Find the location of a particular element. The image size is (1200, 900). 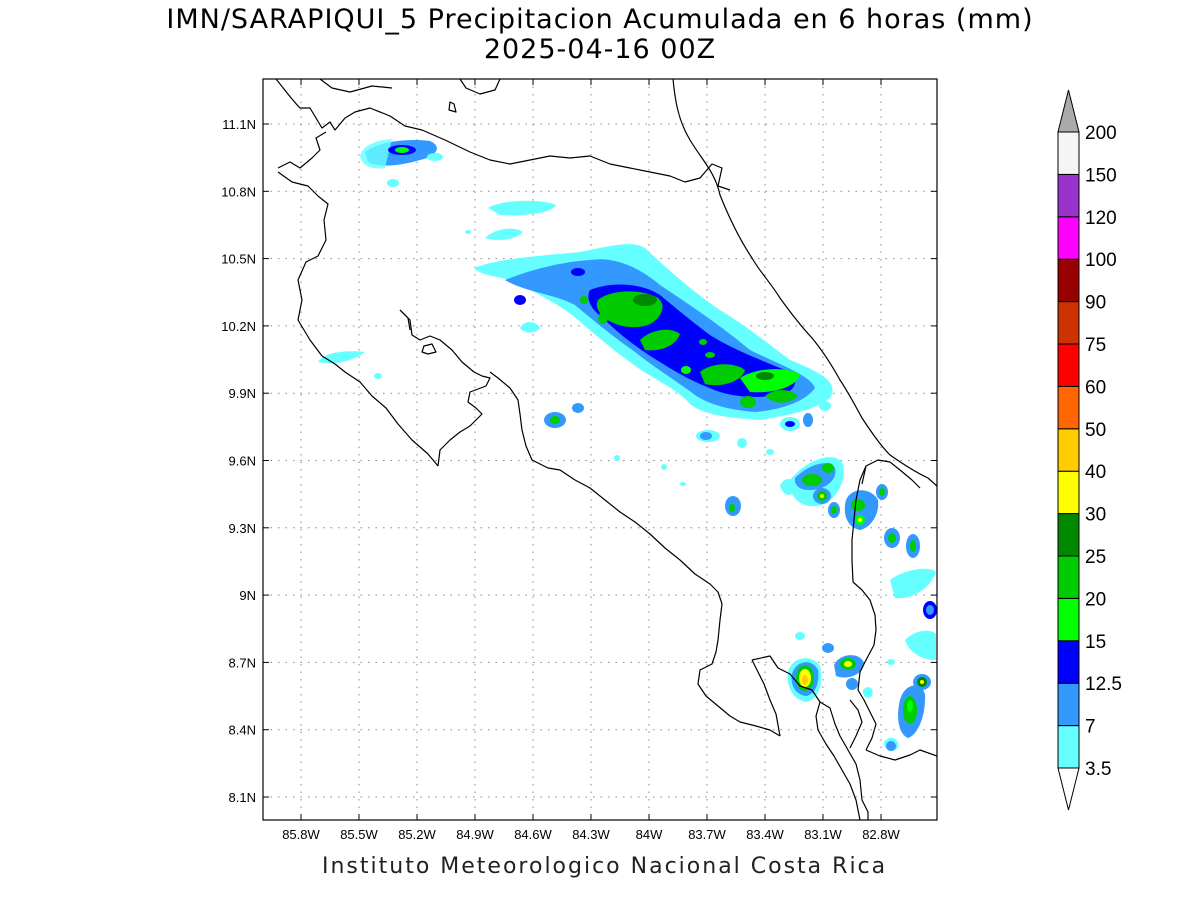

colorbar-label: 30 is located at coordinates (1095, 515).